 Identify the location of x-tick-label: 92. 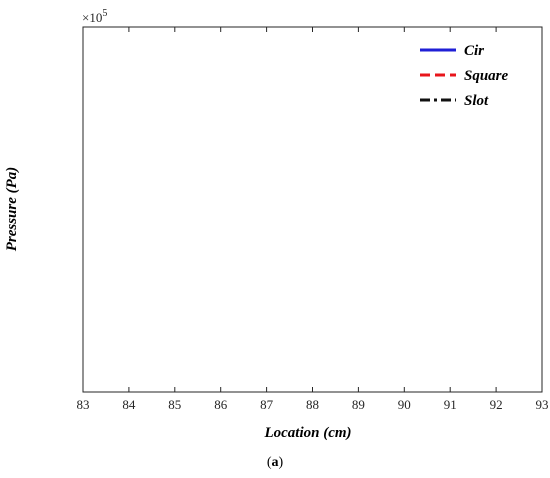
(496, 404).